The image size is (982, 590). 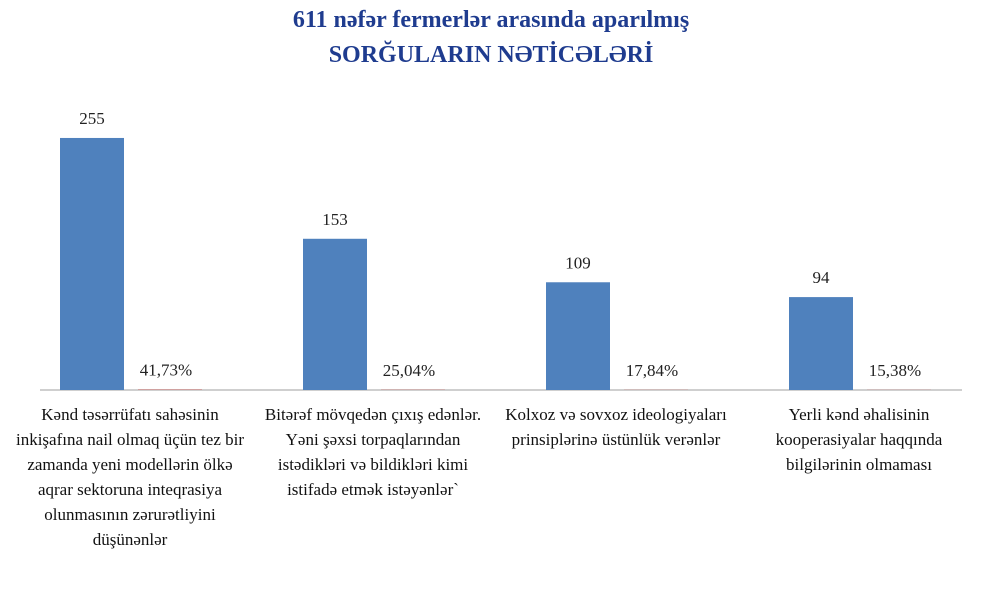 What do you see at coordinates (491, 20) in the screenshot?
I see `chart-title: 611 nəfər fermerlər arasında aparılmış` at bounding box center [491, 20].